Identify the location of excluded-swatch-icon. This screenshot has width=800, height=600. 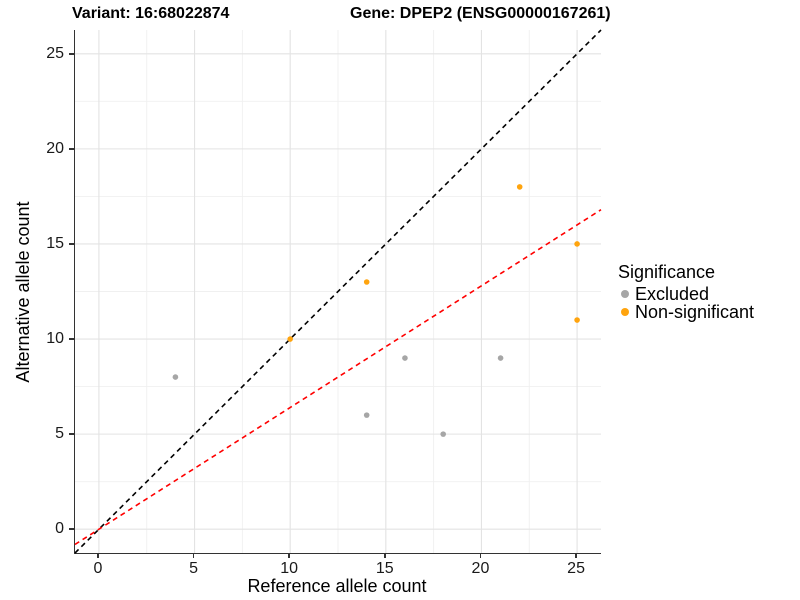
(625, 294).